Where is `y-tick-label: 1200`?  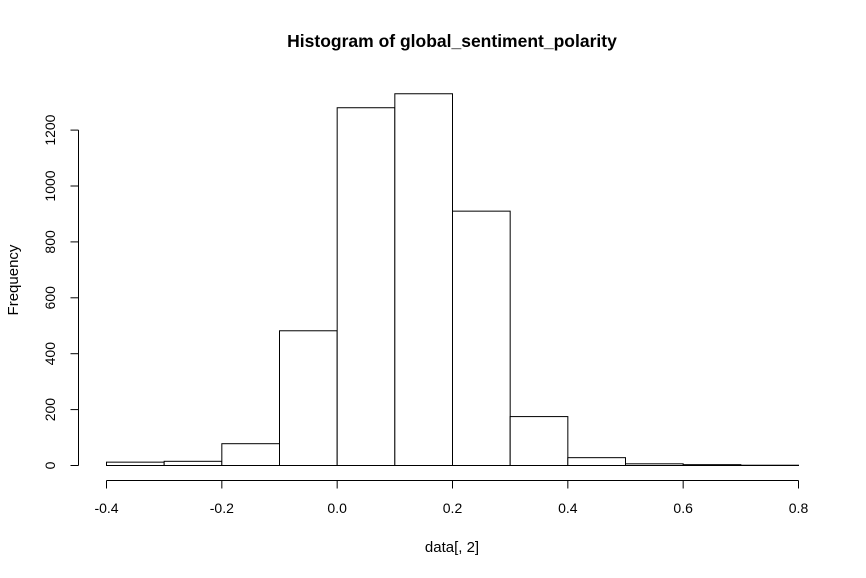 y-tick-label: 1200 is located at coordinates (50, 129).